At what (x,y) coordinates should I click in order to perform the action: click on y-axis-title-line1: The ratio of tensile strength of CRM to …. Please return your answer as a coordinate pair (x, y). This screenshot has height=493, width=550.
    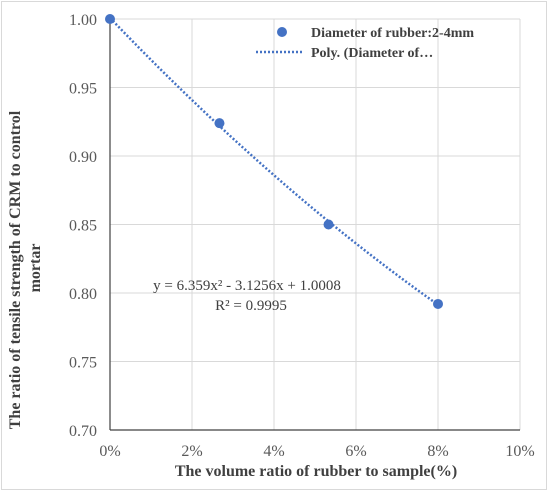
    Looking at the image, I should click on (15, 269).